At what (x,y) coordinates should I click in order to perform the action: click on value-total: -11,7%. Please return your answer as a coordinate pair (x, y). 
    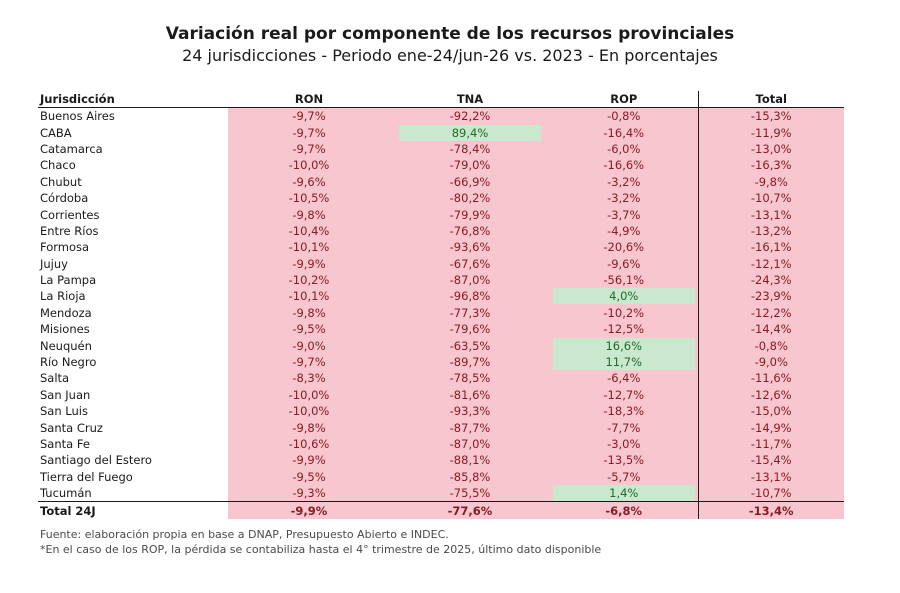
    Looking at the image, I should click on (770, 444).